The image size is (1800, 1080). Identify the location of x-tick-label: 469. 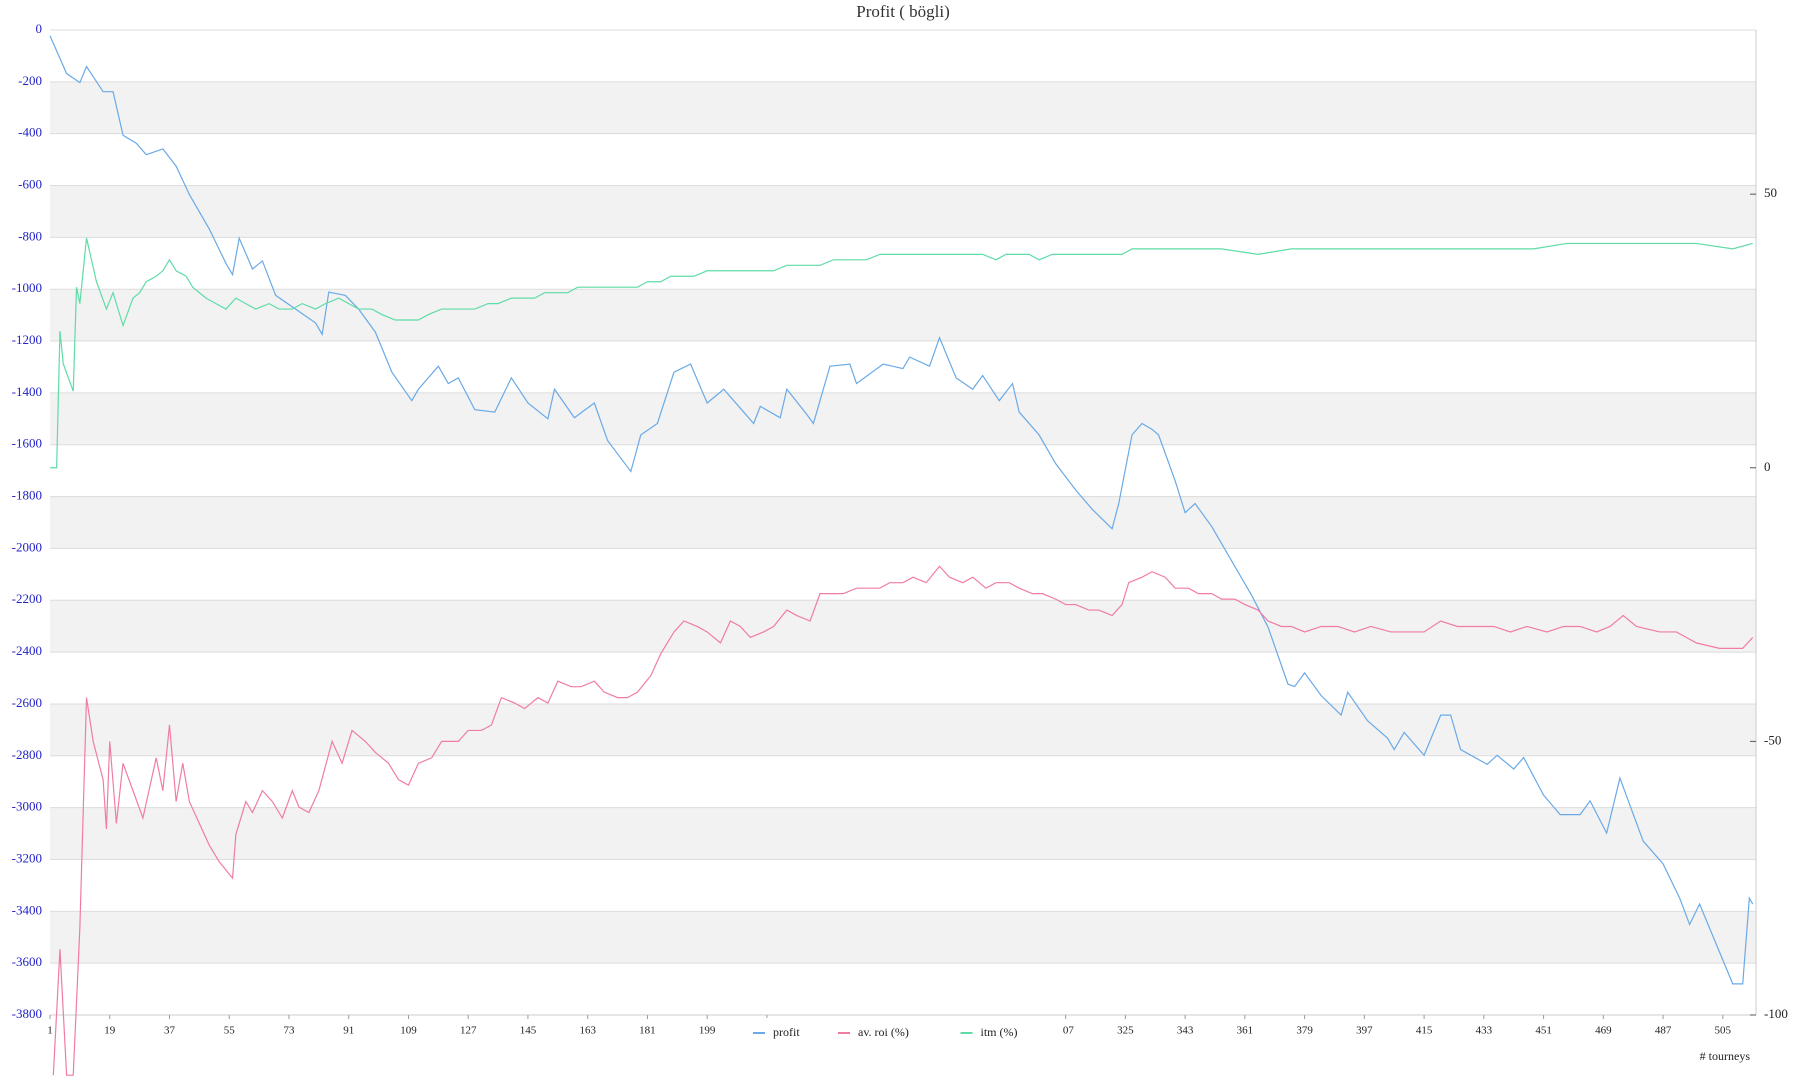
(1603, 1031).